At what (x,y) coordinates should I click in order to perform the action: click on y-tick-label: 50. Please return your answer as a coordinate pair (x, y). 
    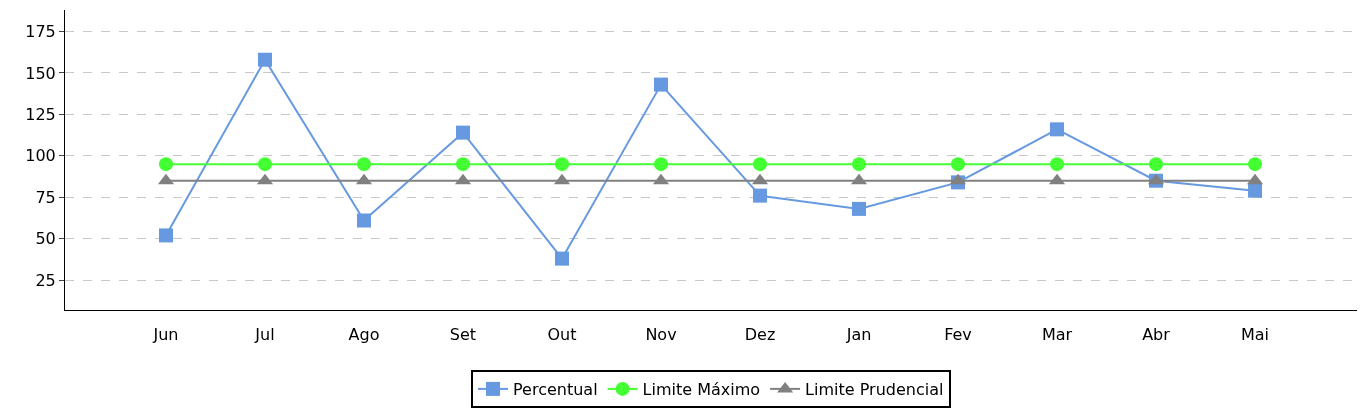
    Looking at the image, I should click on (45, 239).